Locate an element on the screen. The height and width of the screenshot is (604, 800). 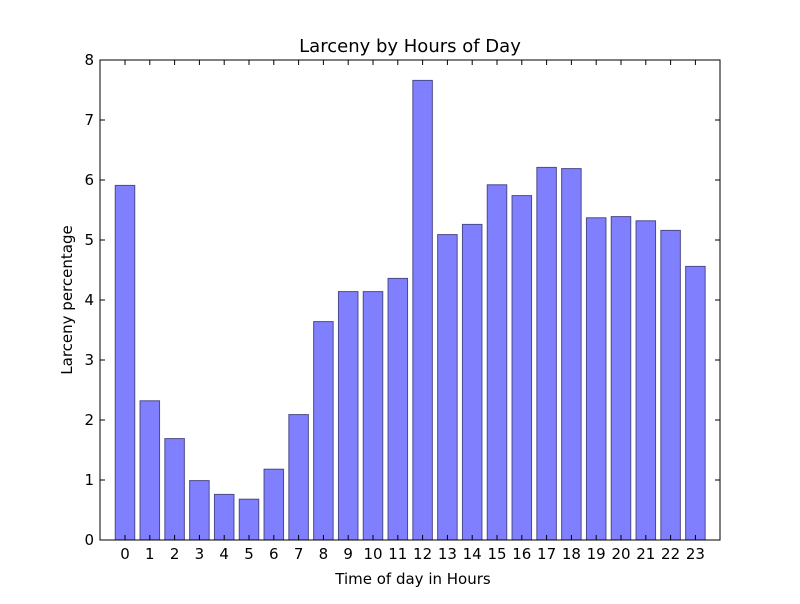
x-tick-label: 18 is located at coordinates (571, 554).